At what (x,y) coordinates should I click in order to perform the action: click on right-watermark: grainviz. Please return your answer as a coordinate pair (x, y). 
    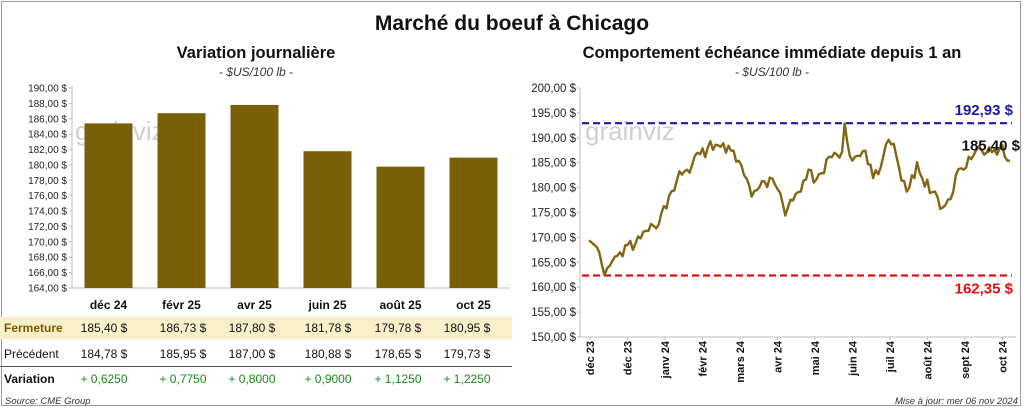
    Looking at the image, I should click on (630, 131).